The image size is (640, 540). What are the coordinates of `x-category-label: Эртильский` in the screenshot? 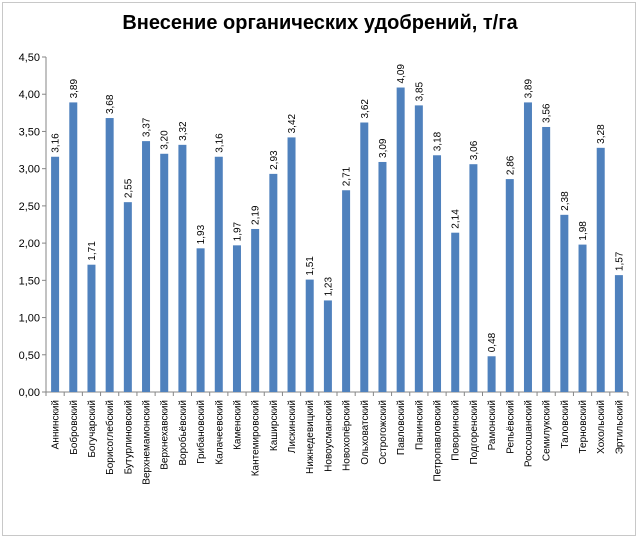 It's located at (619, 427).